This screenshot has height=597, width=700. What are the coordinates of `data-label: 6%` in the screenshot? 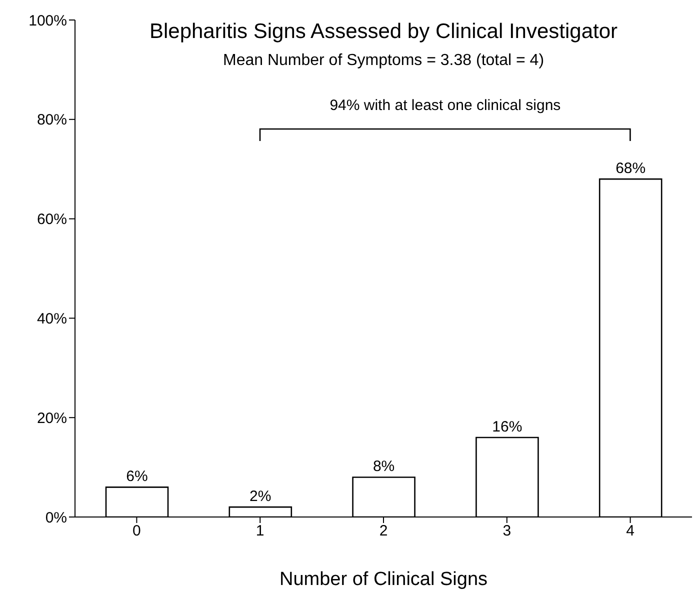 It's located at (137, 477).